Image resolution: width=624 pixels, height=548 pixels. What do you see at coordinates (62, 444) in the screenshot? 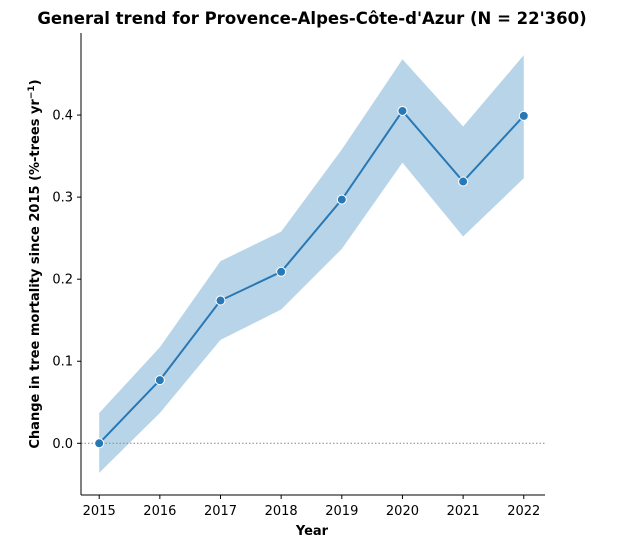
I see `y-tick-label: 0.0` at bounding box center [62, 444].